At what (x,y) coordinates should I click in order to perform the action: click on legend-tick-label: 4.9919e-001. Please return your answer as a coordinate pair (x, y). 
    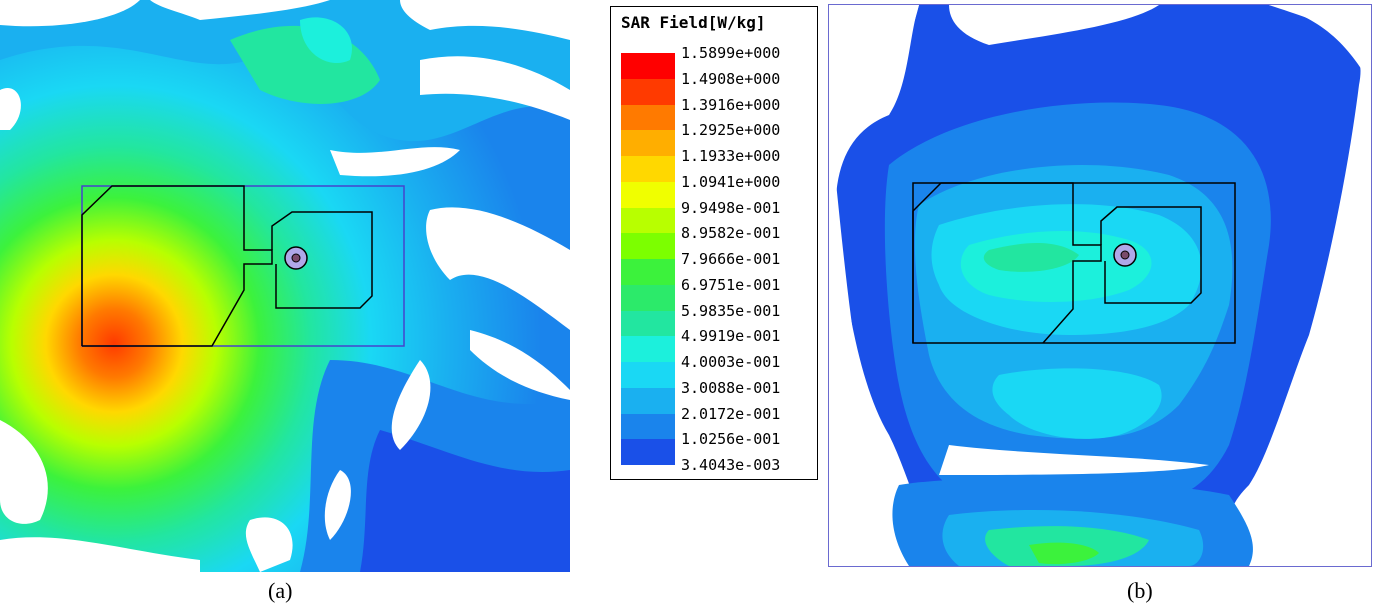
    Looking at the image, I should click on (731, 336).